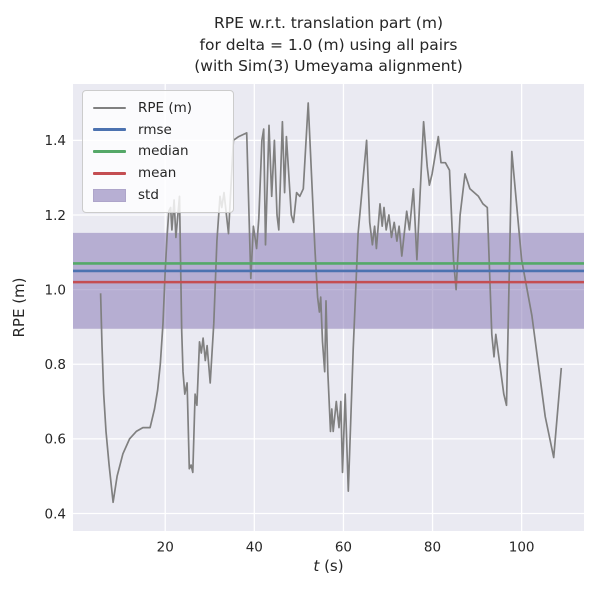 Image resolution: width=600 pixels, height=600 pixels. Describe the element at coordinates (55, 365) in the screenshot. I see `y-tick-label: 0.8` at that location.